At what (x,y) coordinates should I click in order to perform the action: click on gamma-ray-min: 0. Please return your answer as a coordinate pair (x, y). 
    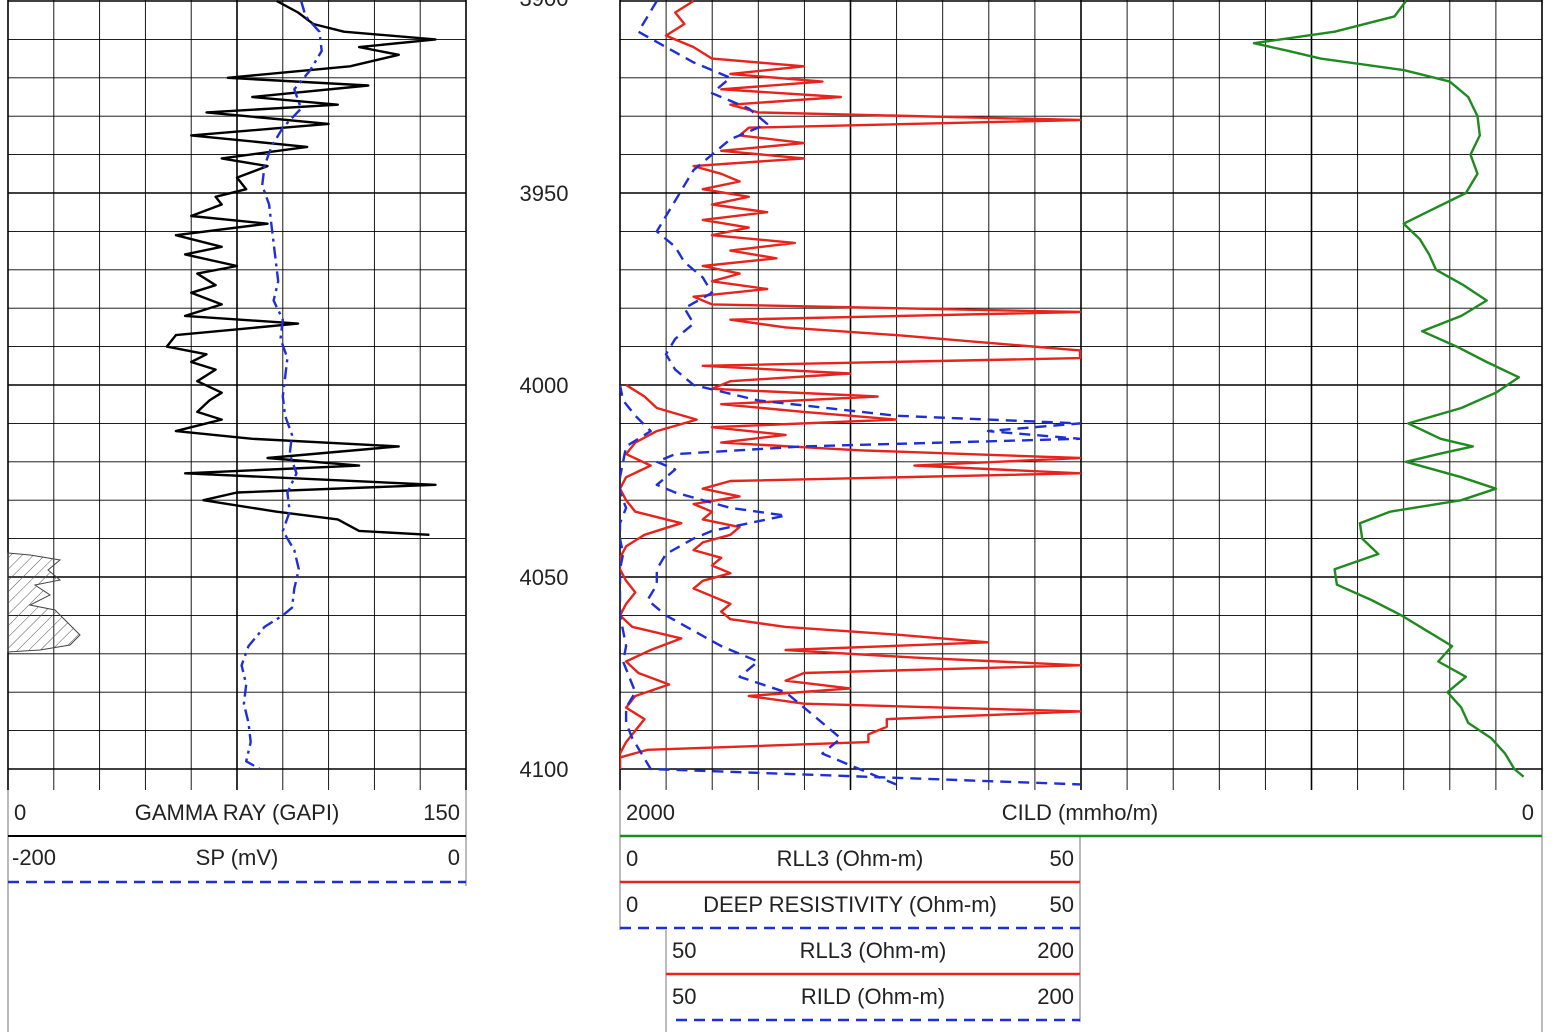
    Looking at the image, I should click on (20, 812).